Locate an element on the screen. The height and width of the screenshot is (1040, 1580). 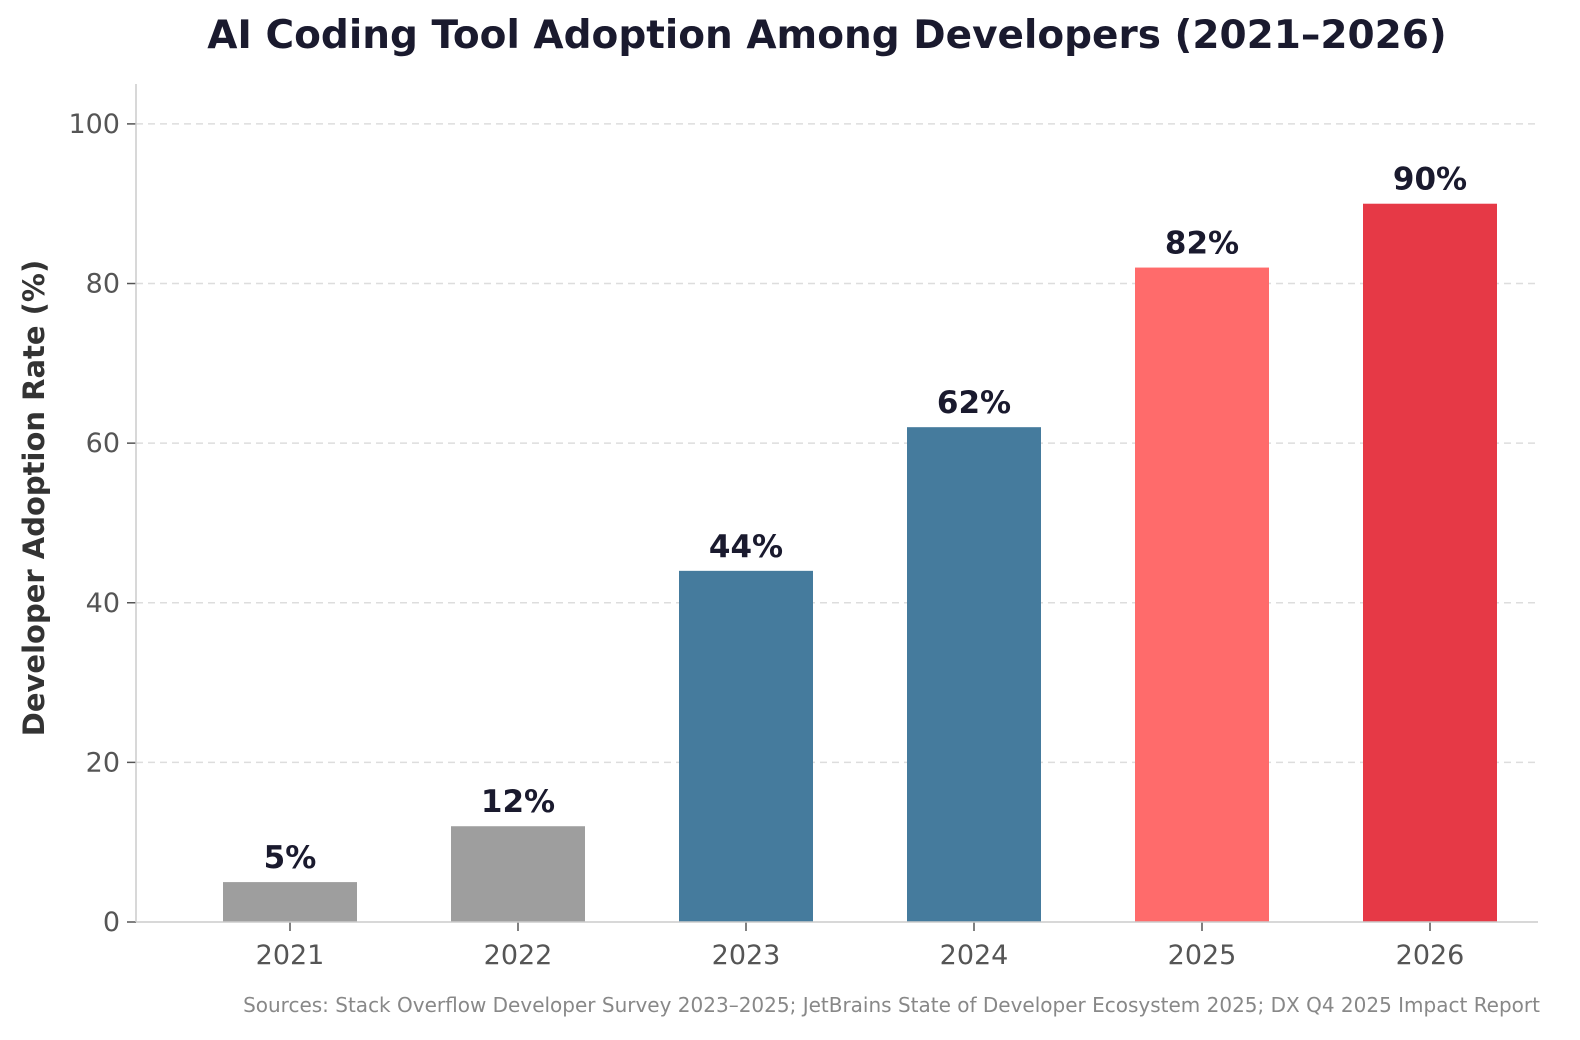
bar-2022 is located at coordinates (518, 874).